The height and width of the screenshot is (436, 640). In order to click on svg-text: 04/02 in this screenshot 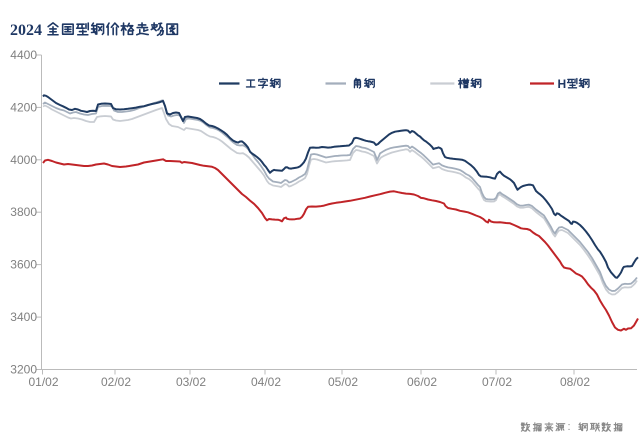, I will do `click(266, 382)`.